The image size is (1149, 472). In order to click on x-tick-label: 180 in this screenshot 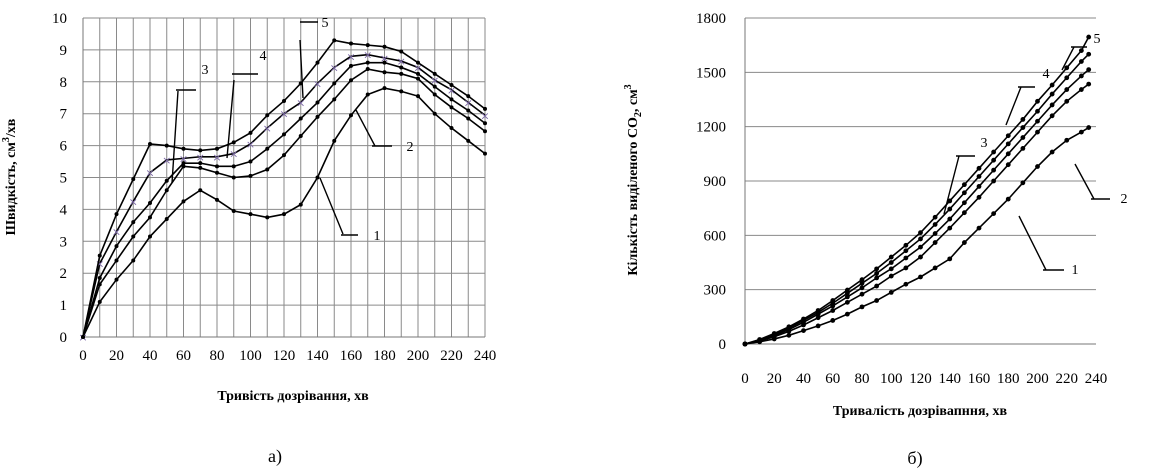, I will do `click(1008, 379)`.